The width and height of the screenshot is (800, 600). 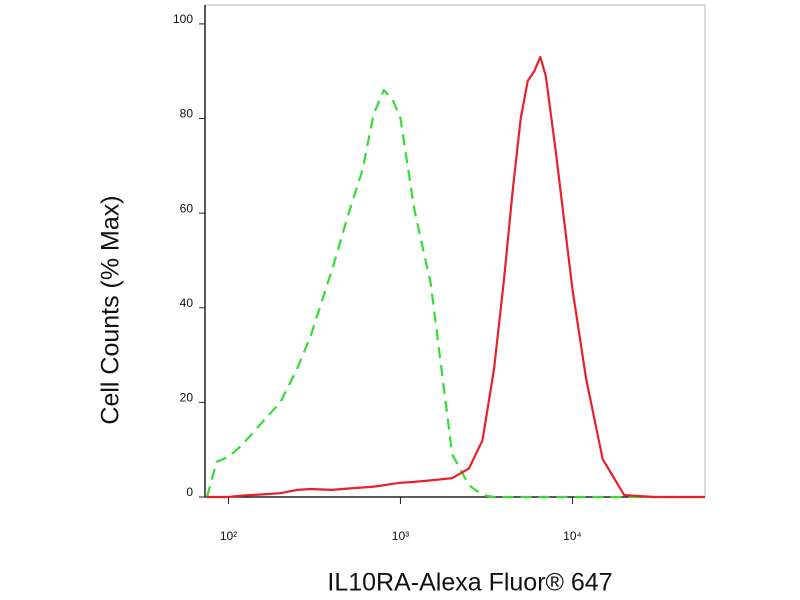 What do you see at coordinates (183, 19) in the screenshot?
I see `y-tick-label: 100` at bounding box center [183, 19].